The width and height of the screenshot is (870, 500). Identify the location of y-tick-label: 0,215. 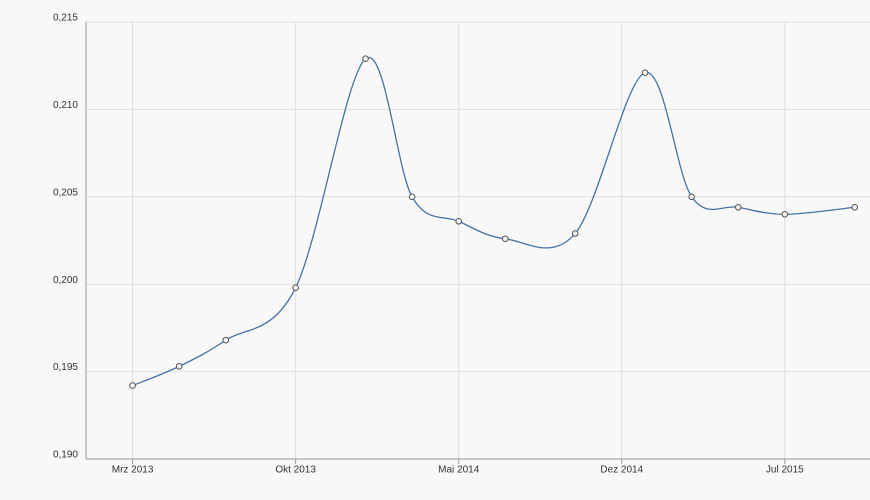
(65, 18).